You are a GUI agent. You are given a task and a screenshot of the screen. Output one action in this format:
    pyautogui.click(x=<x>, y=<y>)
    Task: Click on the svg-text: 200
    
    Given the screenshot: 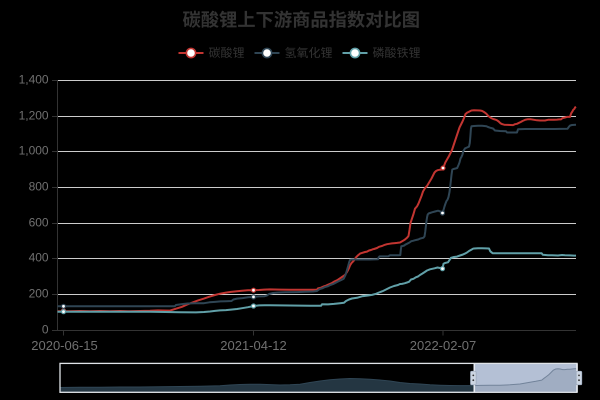 What is the action you would take?
    pyautogui.click(x=39, y=294)
    